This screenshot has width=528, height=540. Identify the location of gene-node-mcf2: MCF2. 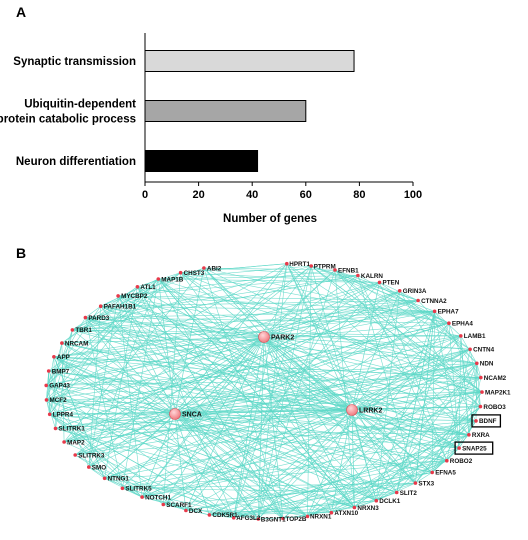
(55, 400).